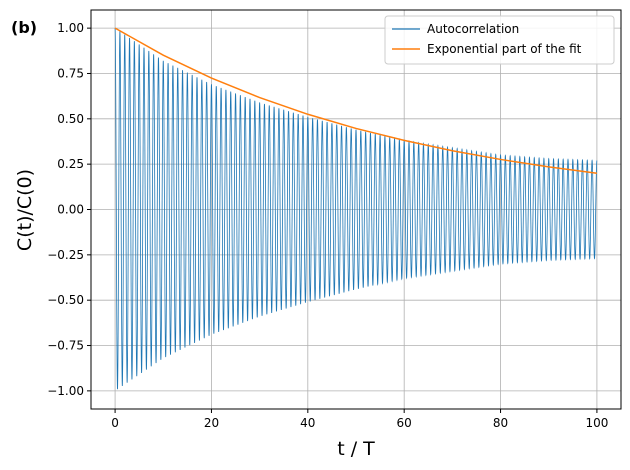  Describe the element at coordinates (70, 119) in the screenshot. I see `y-tick-label: 0.50` at that location.